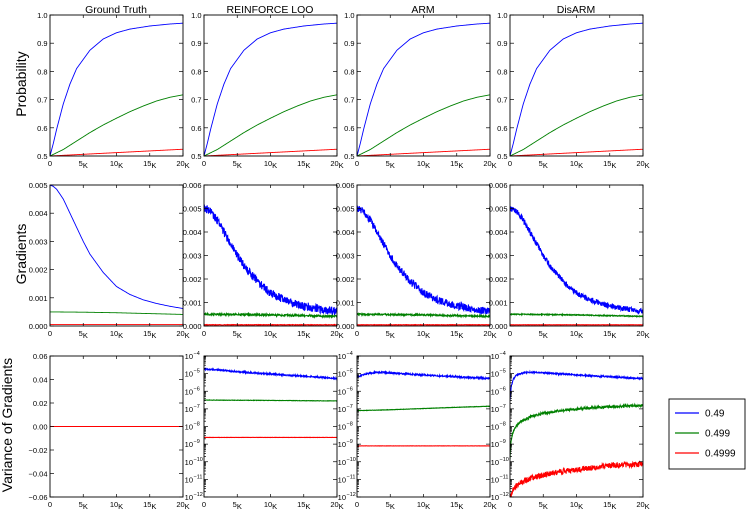  Describe the element at coordinates (40, 403) in the screenshot. I see `y-tick-label: 0.02` at that location.